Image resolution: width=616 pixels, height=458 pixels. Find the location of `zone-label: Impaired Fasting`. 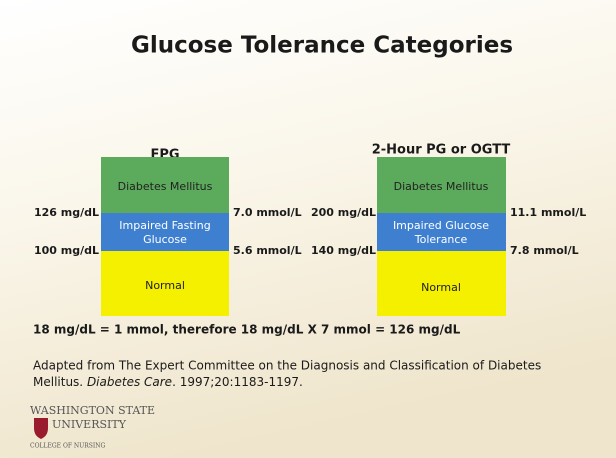

zone-label: Impaired Fasting is located at coordinates (164, 225).